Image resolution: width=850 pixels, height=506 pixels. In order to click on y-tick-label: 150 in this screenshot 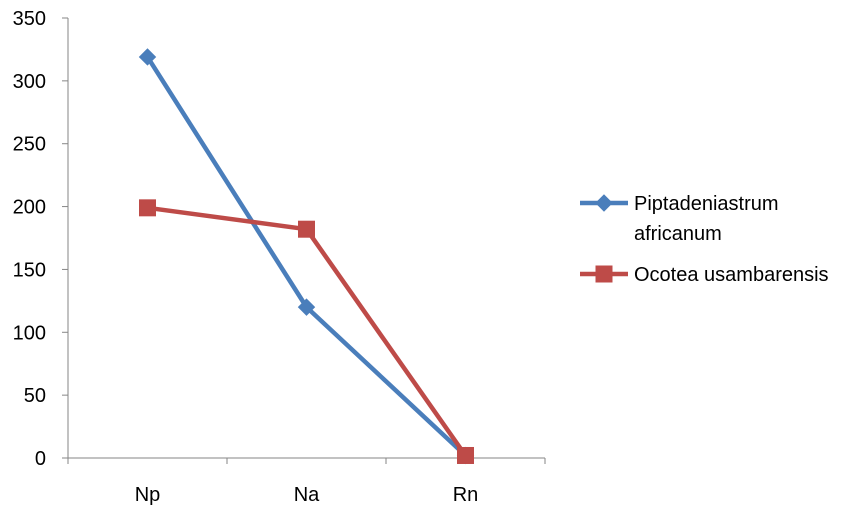, I will do `click(29, 270)`.